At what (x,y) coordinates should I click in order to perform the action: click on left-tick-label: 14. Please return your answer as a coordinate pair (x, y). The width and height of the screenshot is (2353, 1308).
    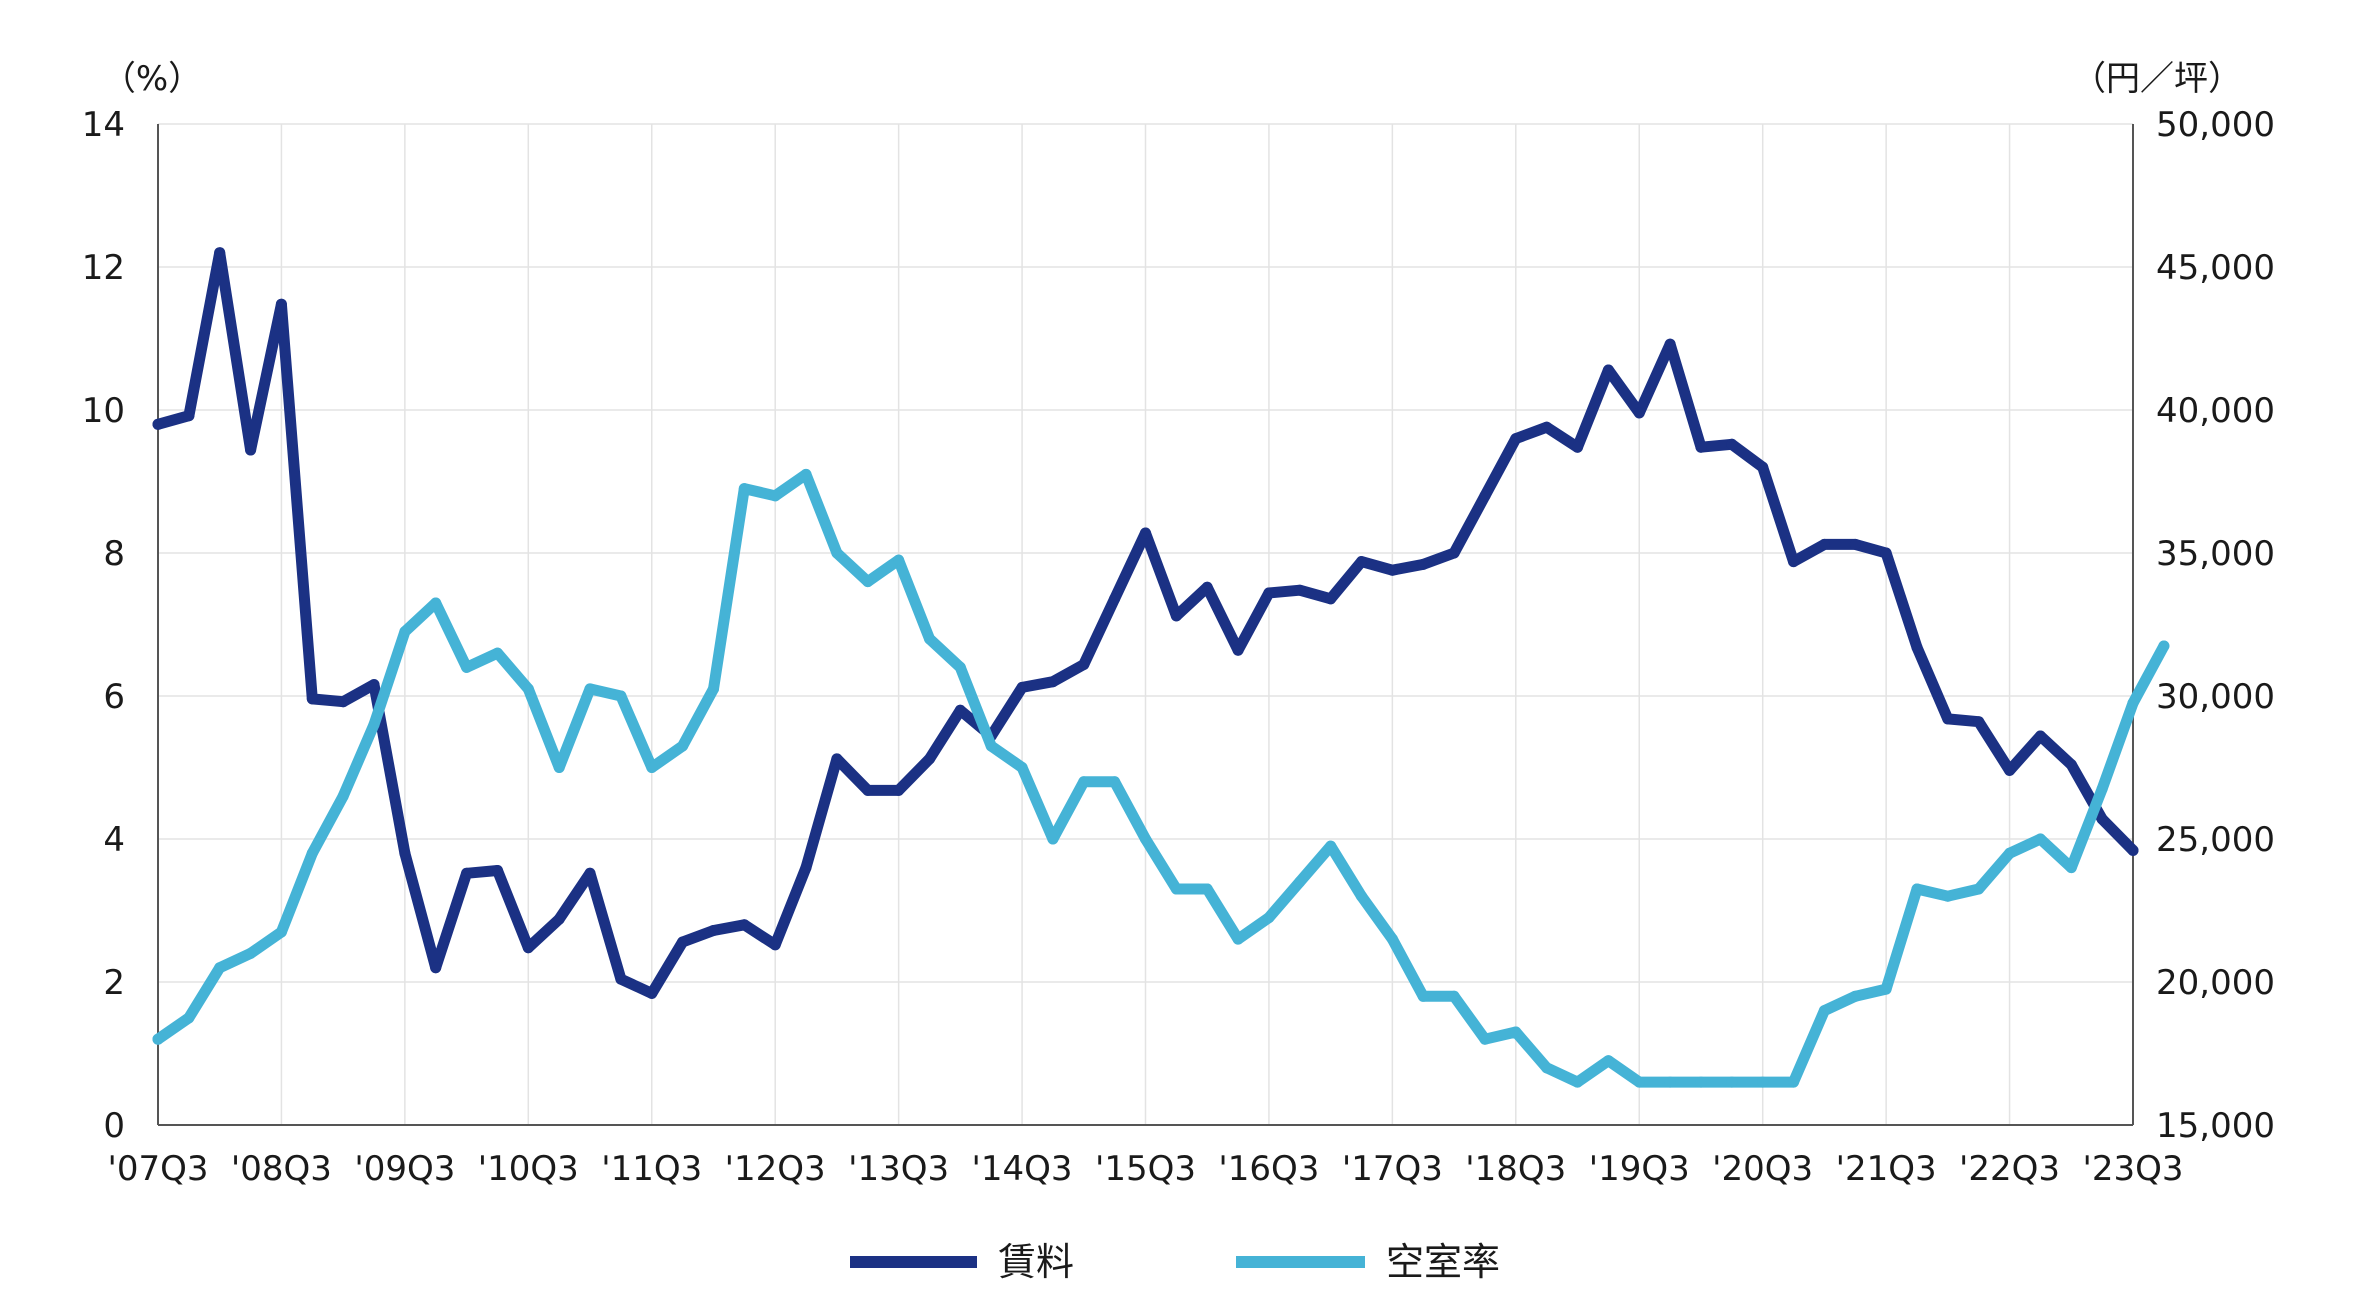
    Looking at the image, I should click on (103, 125).